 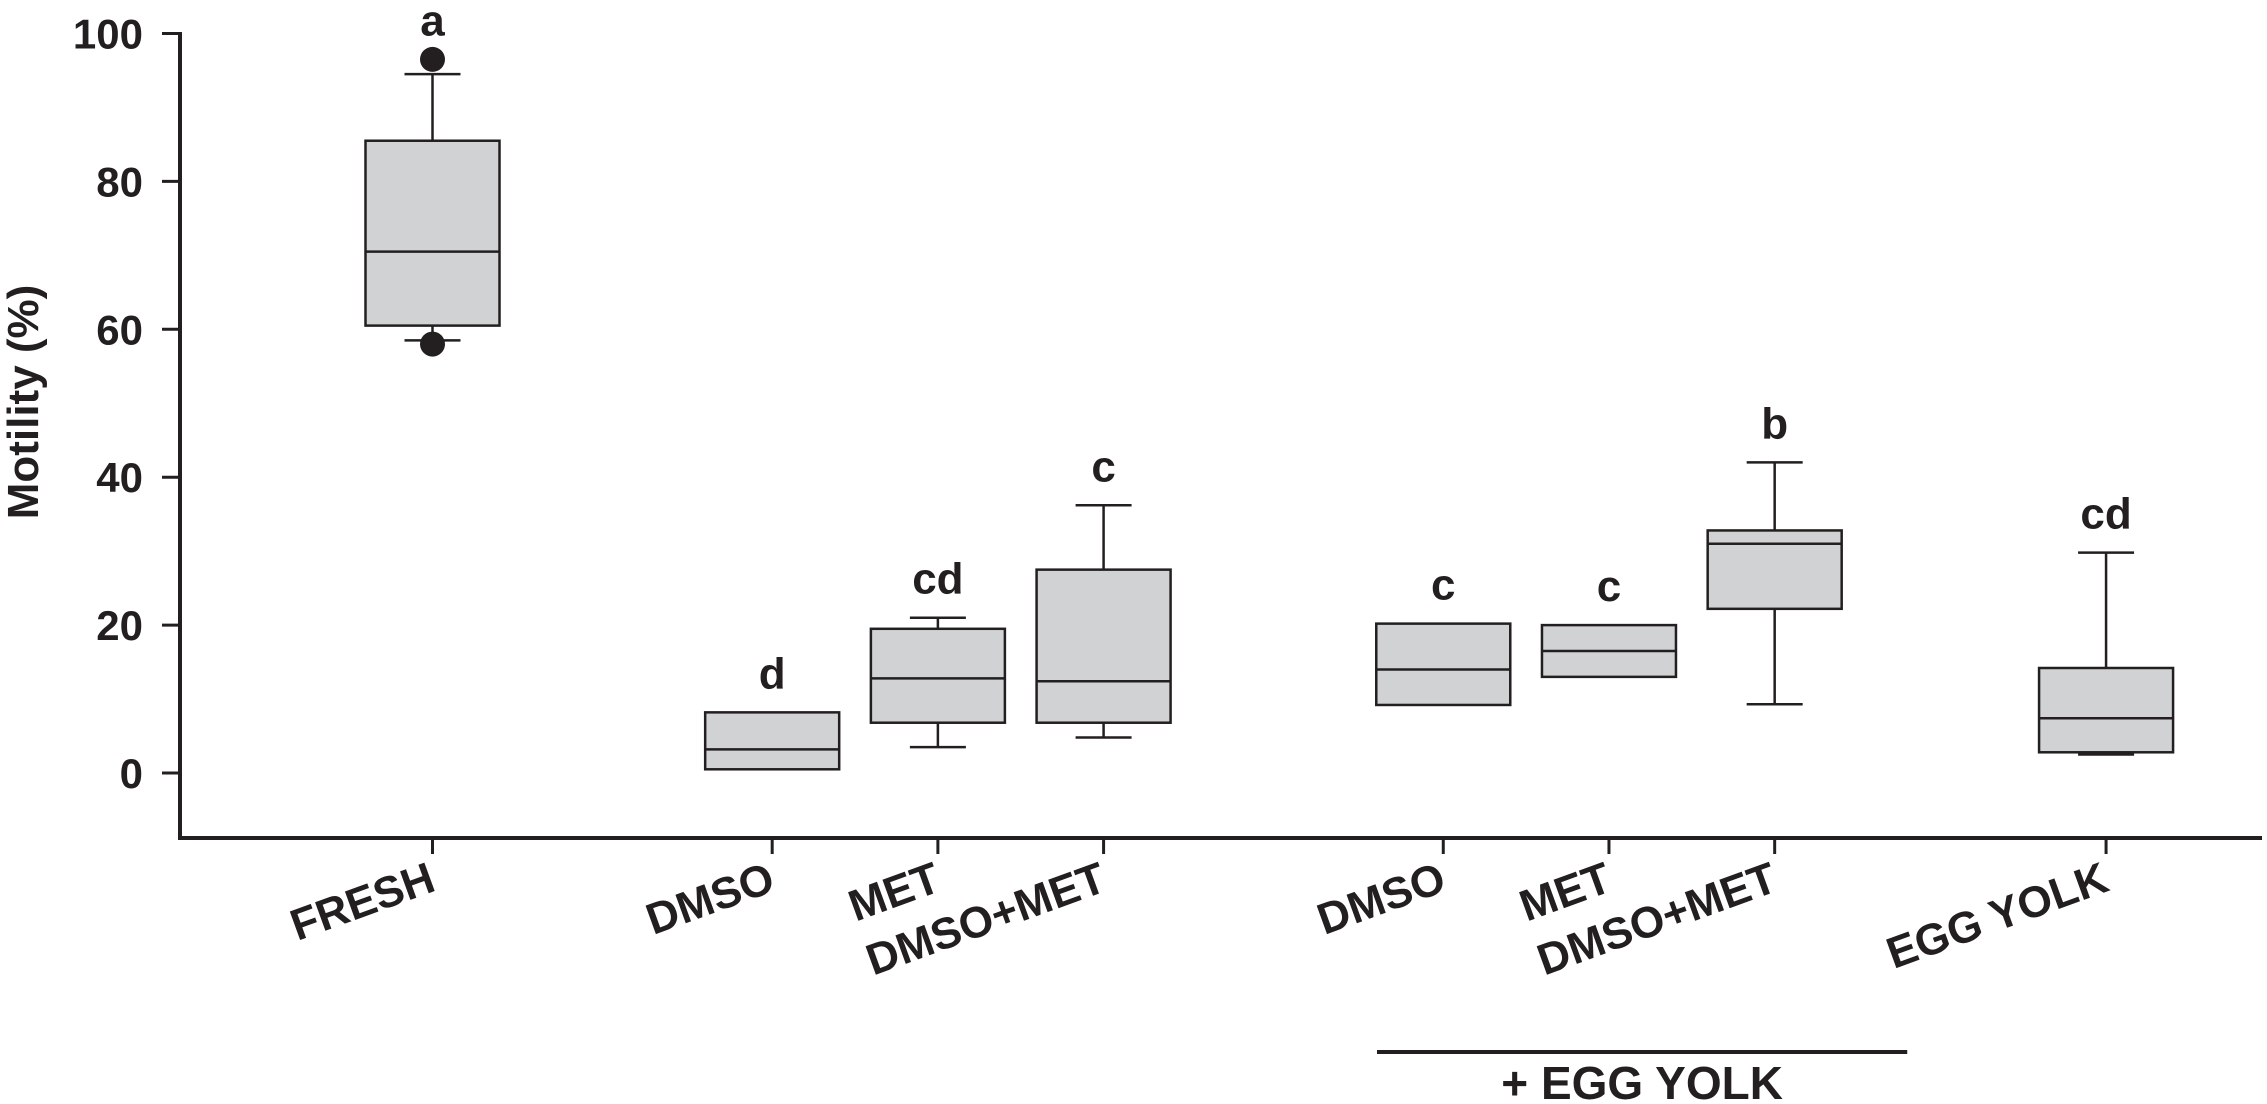 I want to click on y-axis-label: Motility (%), so click(x=24, y=402).